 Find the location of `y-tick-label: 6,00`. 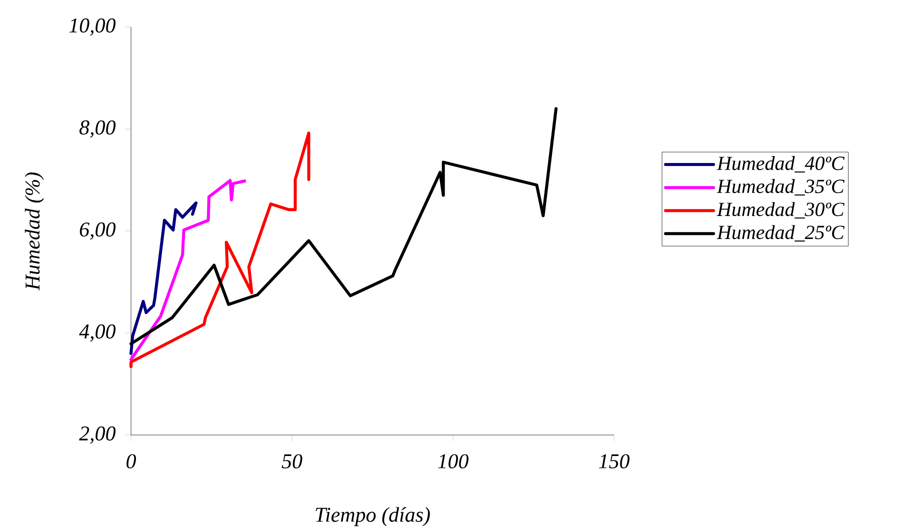

y-tick-label: 6,00 is located at coordinates (98, 231).